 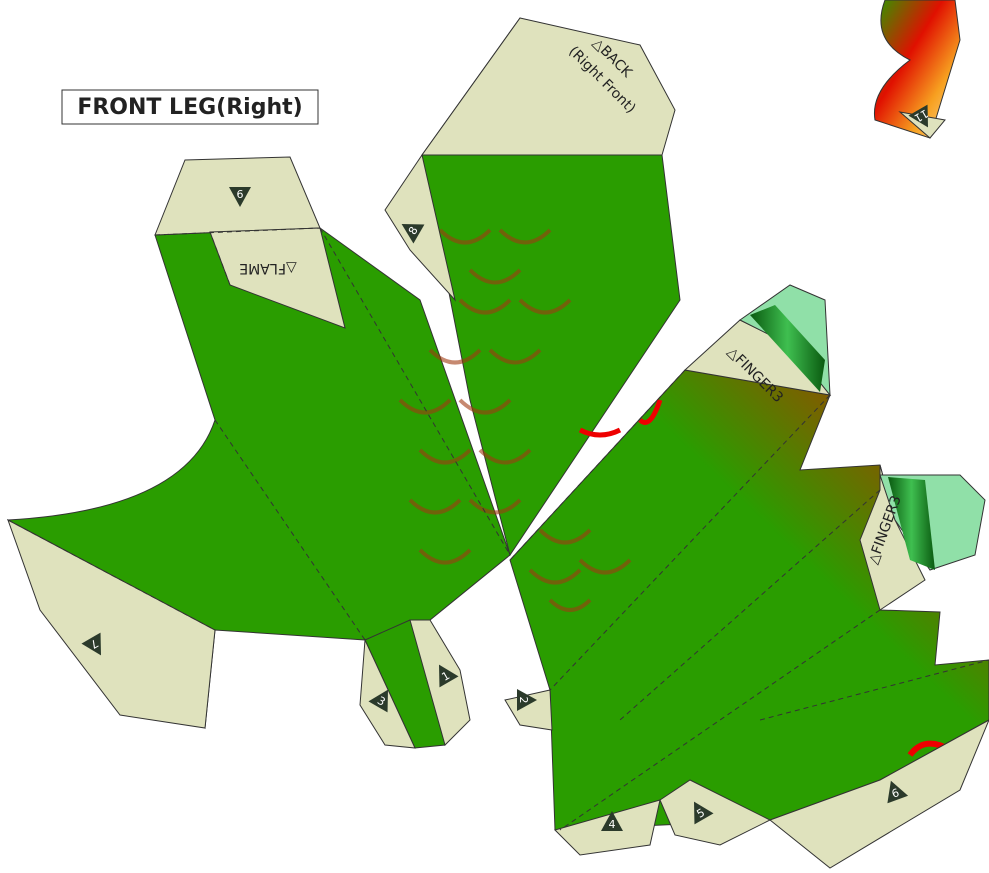 I want to click on tab-number: 4, so click(x=612, y=821).